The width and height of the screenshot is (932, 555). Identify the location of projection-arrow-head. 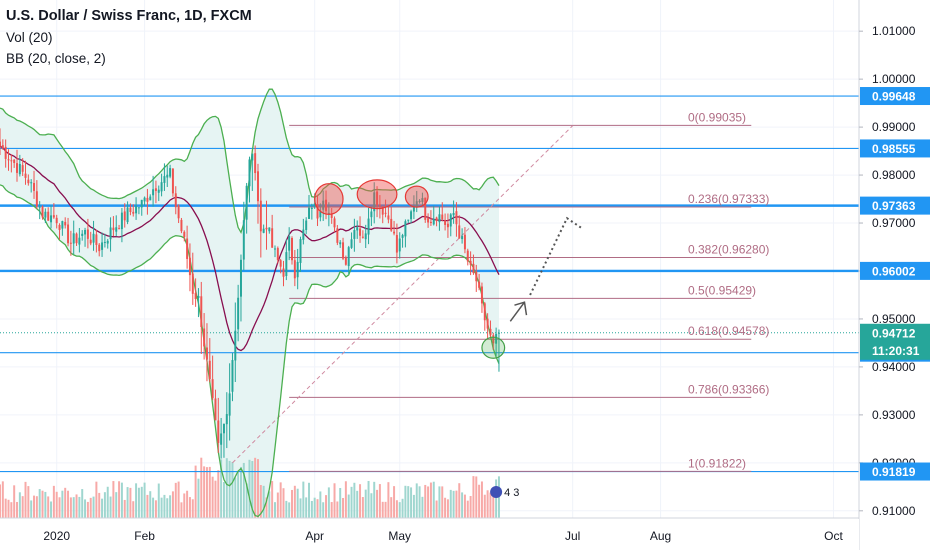
(521, 308).